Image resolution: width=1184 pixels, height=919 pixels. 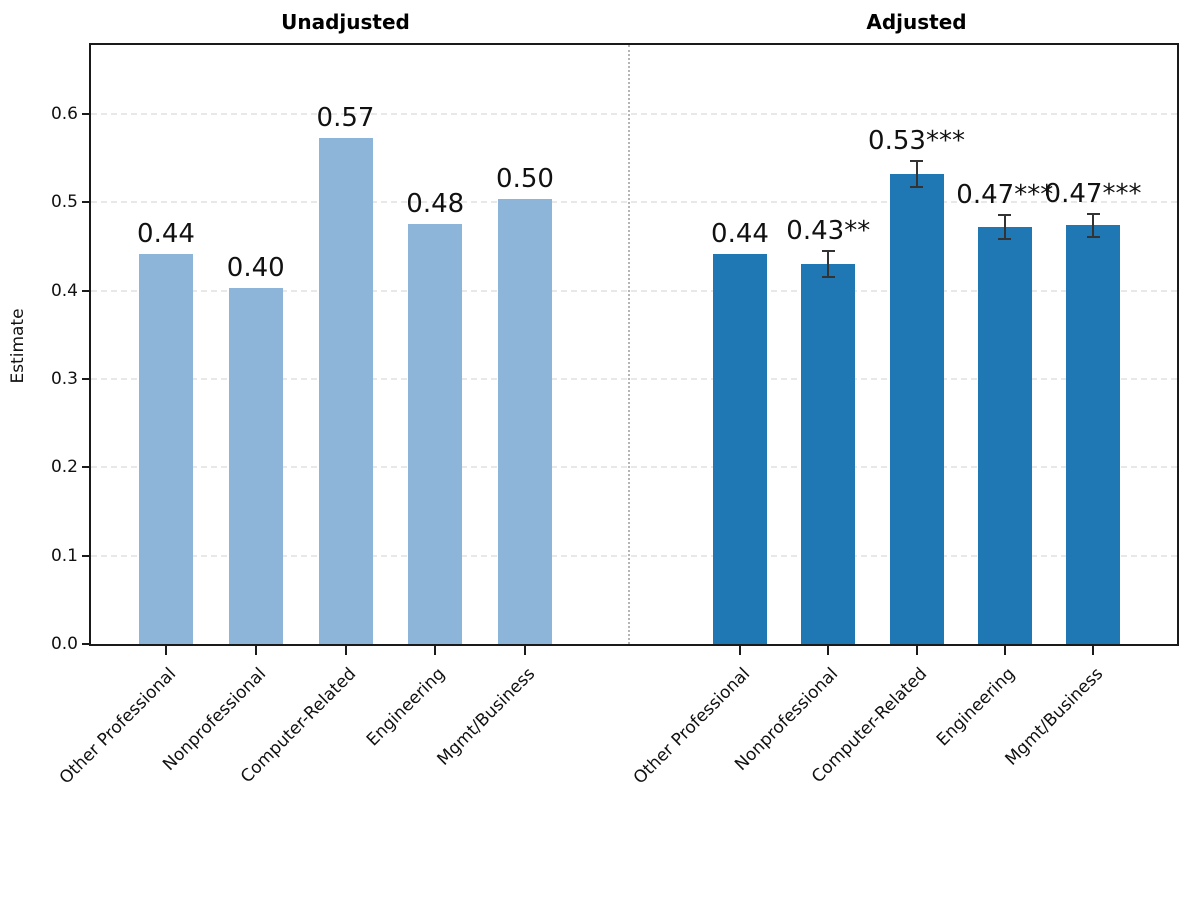 I want to click on panel-title-adjusted: Adjusted, so click(x=916, y=22).